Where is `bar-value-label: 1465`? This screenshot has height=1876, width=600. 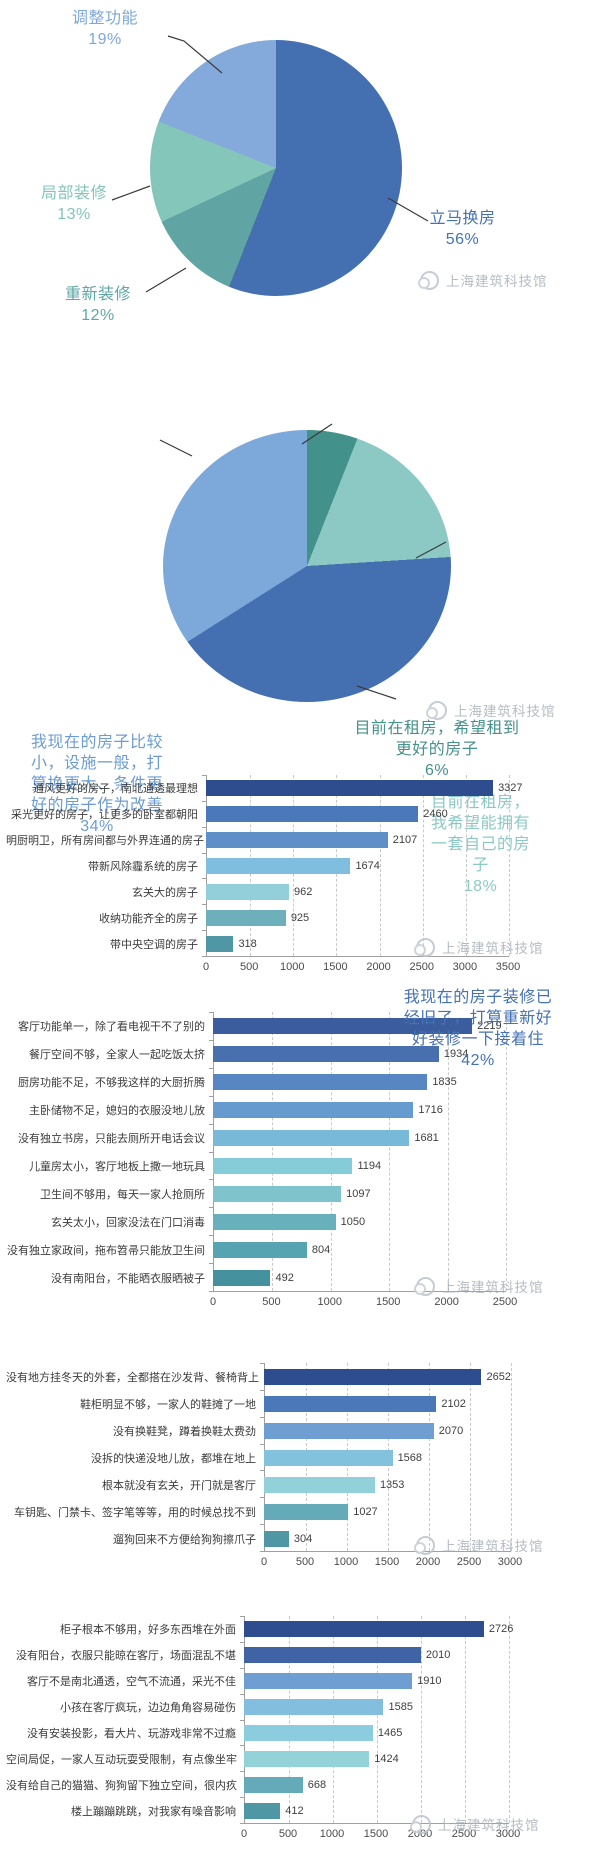 bar-value-label: 1465 is located at coordinates (390, 1733).